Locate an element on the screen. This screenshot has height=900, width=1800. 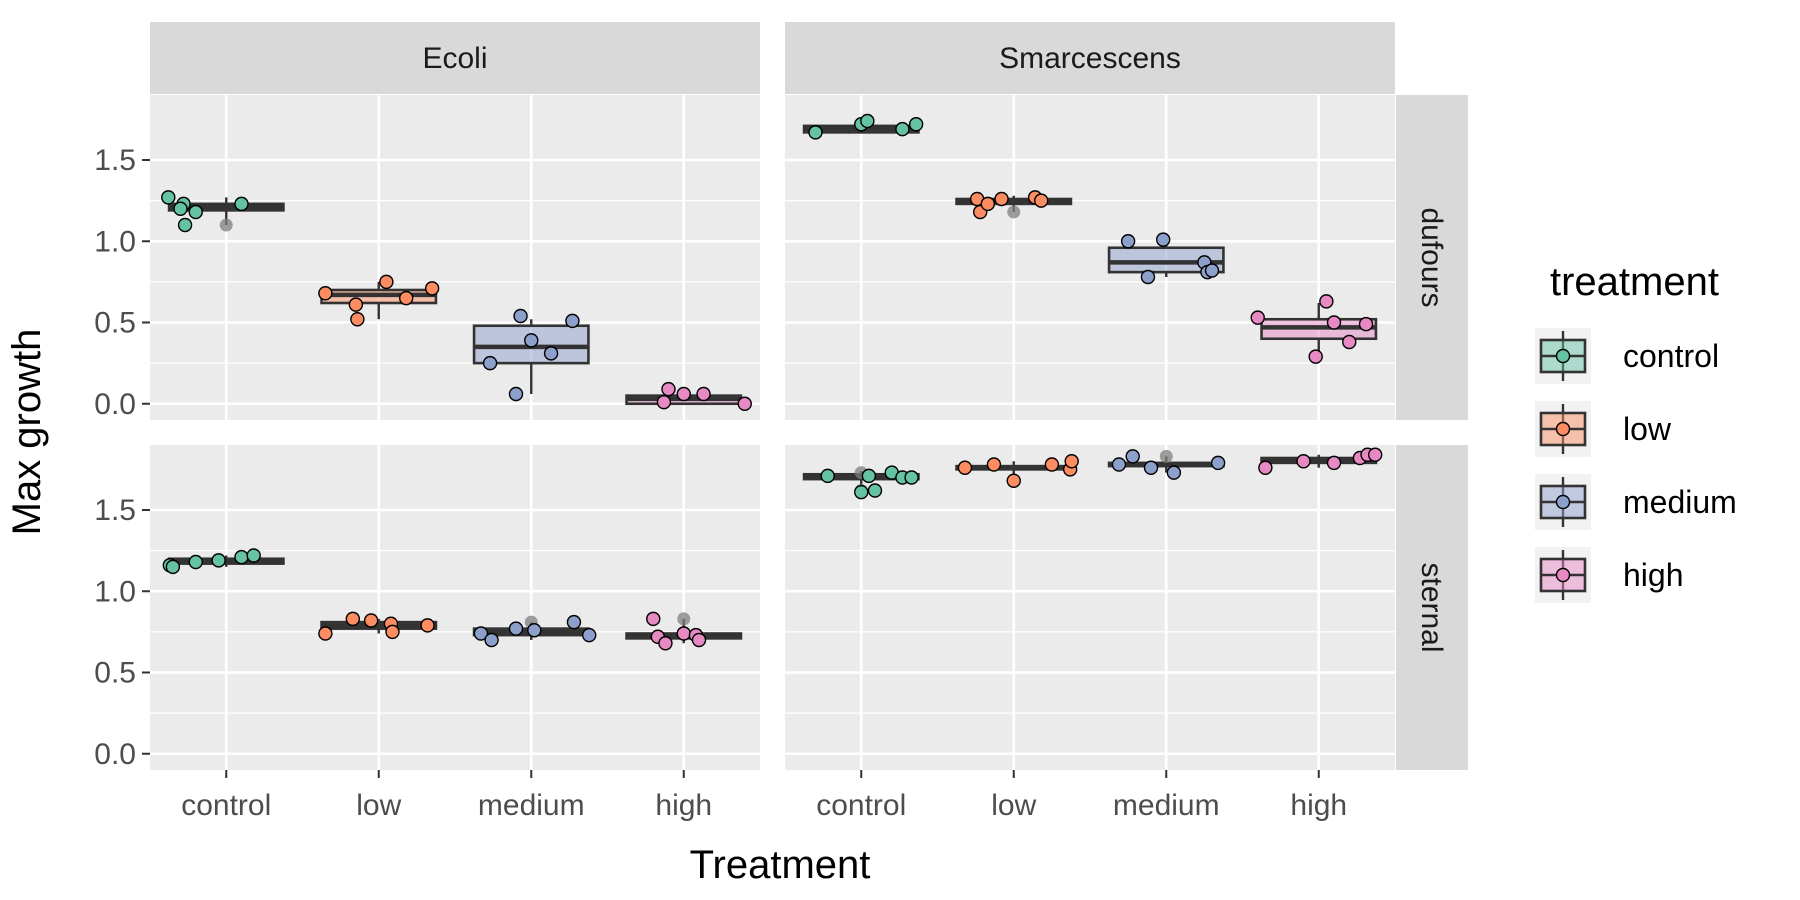
legend-label-medium: medium is located at coordinates (1680, 502).